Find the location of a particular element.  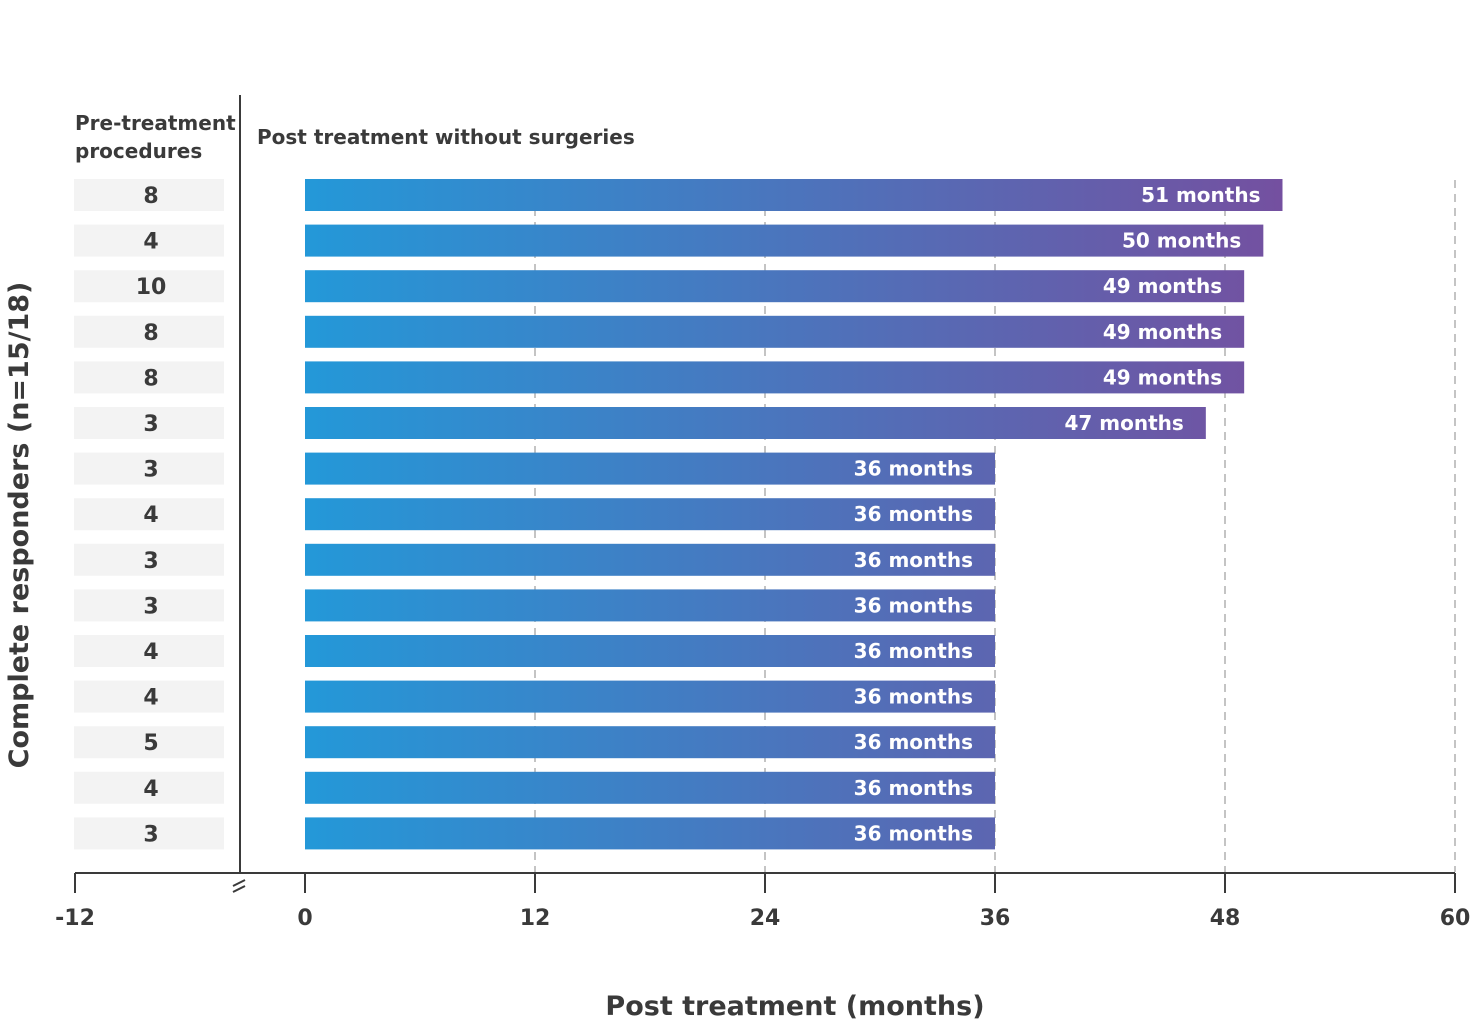

procedure-count: 5 is located at coordinates (150, 743).